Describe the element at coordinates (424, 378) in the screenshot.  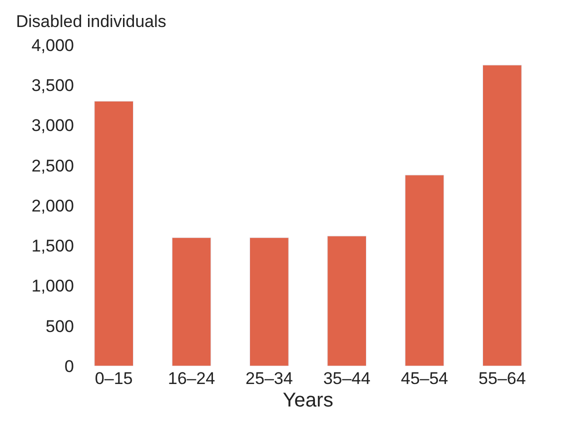
I see `x-tick-label: 45–54` at that location.